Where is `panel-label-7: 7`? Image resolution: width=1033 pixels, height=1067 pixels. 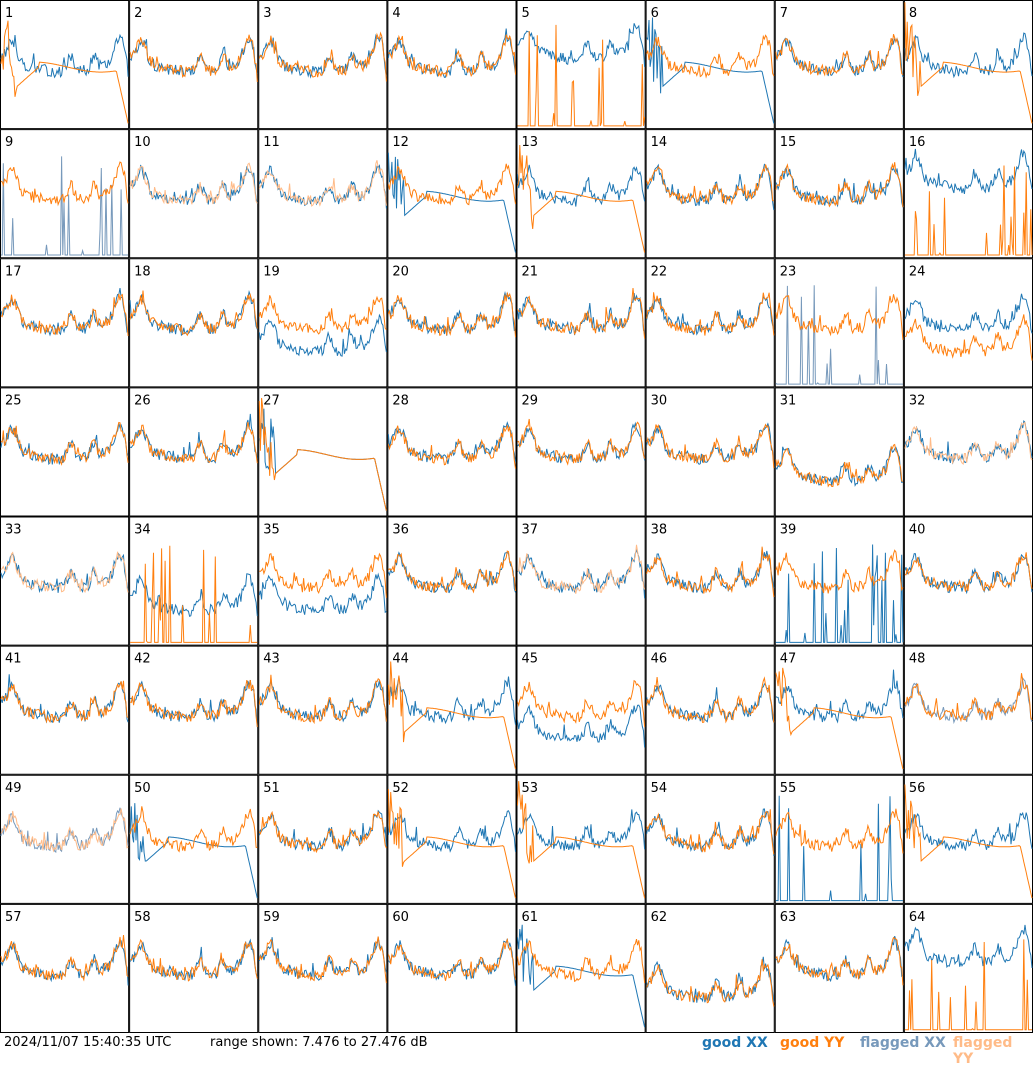
panel-label-7: 7 is located at coordinates (784, 13).